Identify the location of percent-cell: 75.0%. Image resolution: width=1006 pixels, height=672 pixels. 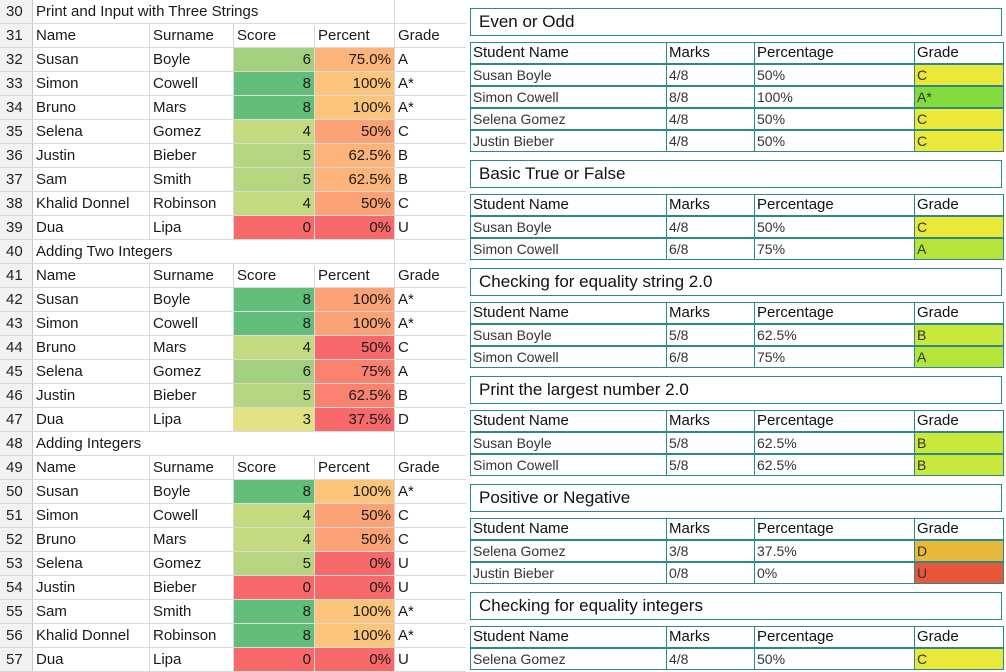
(355, 59).